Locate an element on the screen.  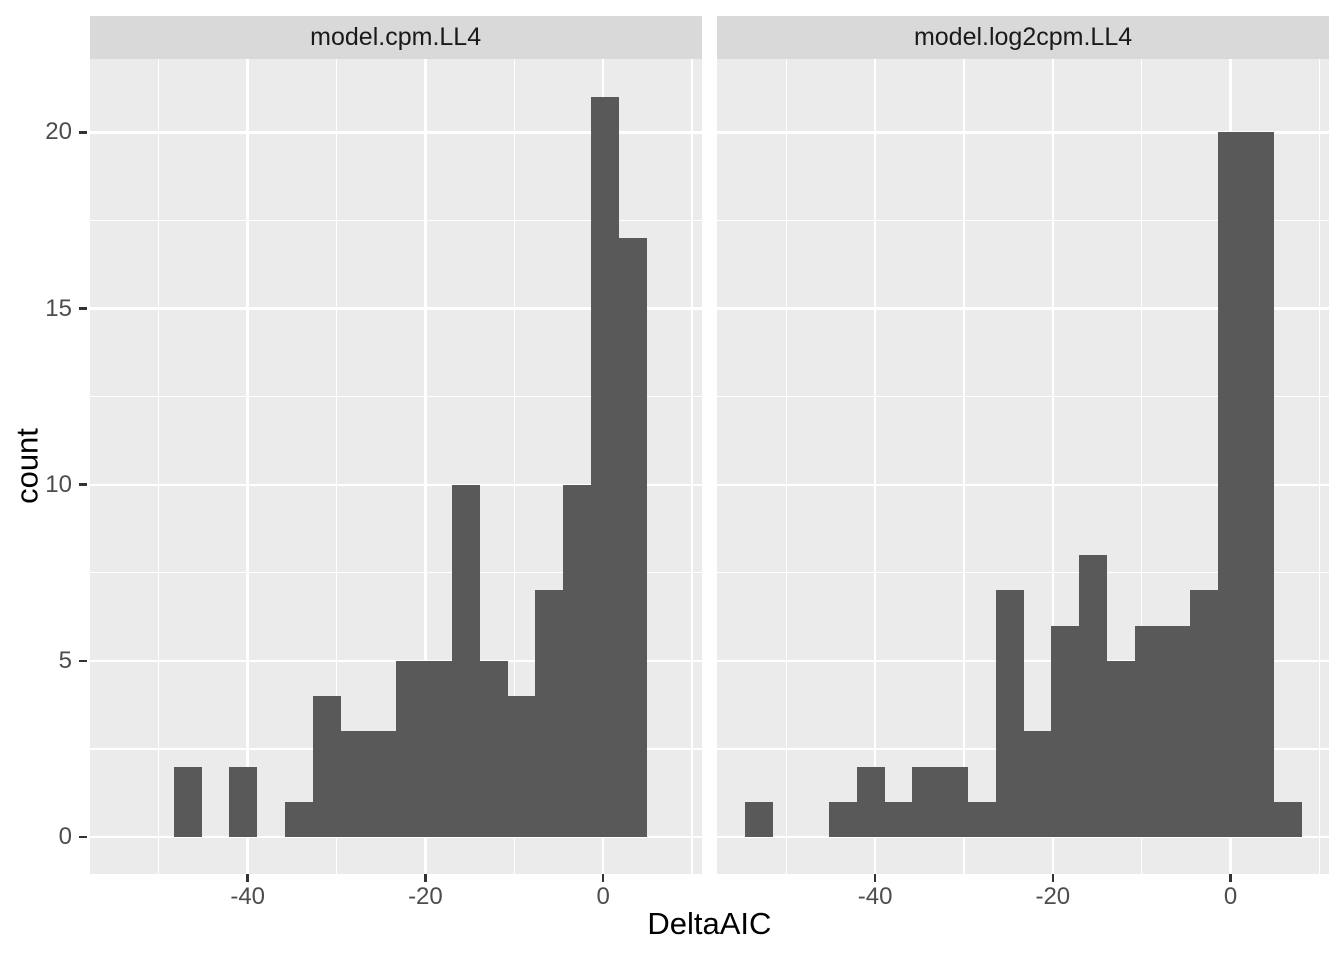
facet-strip-label: model.cpm.LL4 is located at coordinates (396, 36).